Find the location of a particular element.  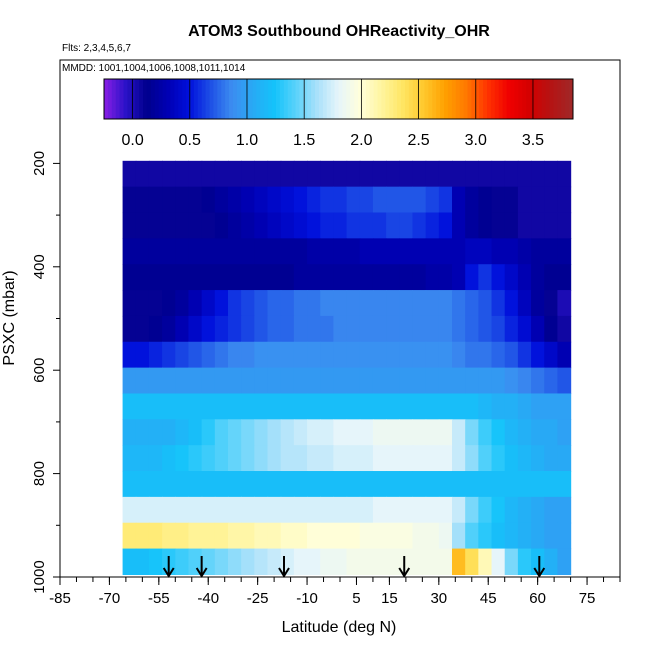

x-tick-label: 30 is located at coordinates (438, 598).